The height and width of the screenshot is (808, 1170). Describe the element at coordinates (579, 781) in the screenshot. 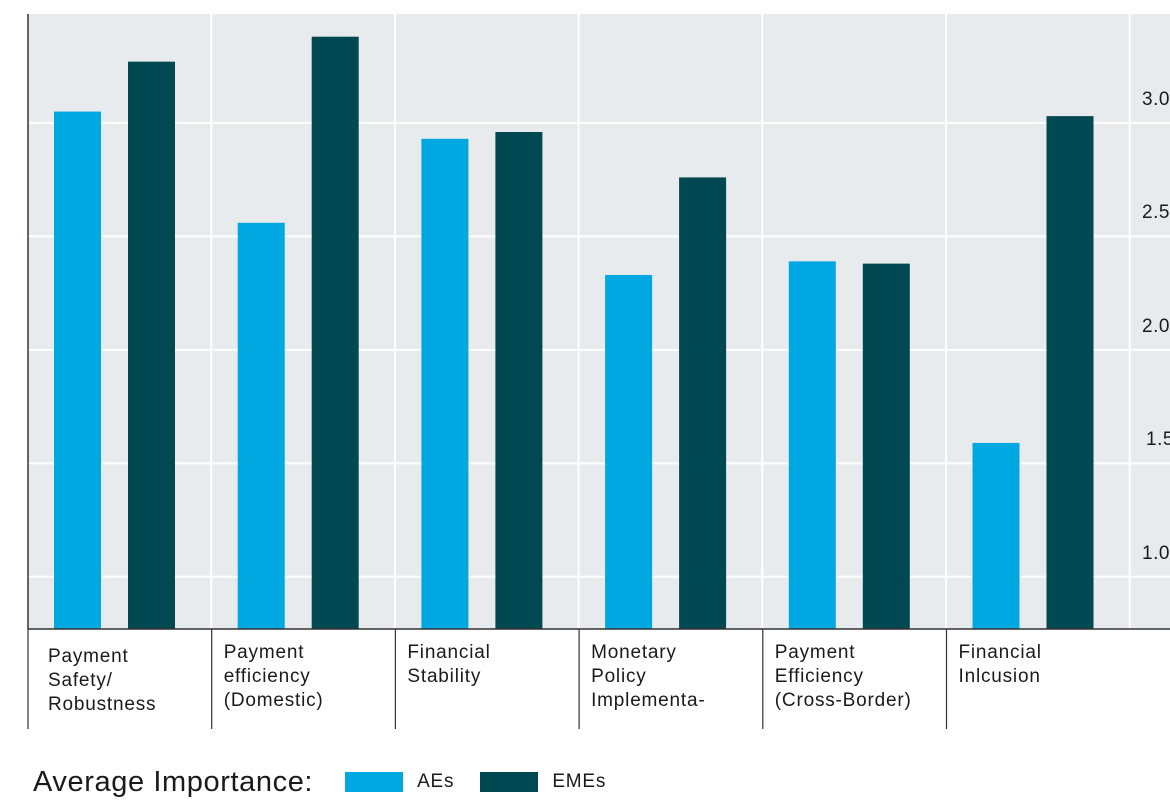

I see `legend-label-emes: EMEs` at that location.